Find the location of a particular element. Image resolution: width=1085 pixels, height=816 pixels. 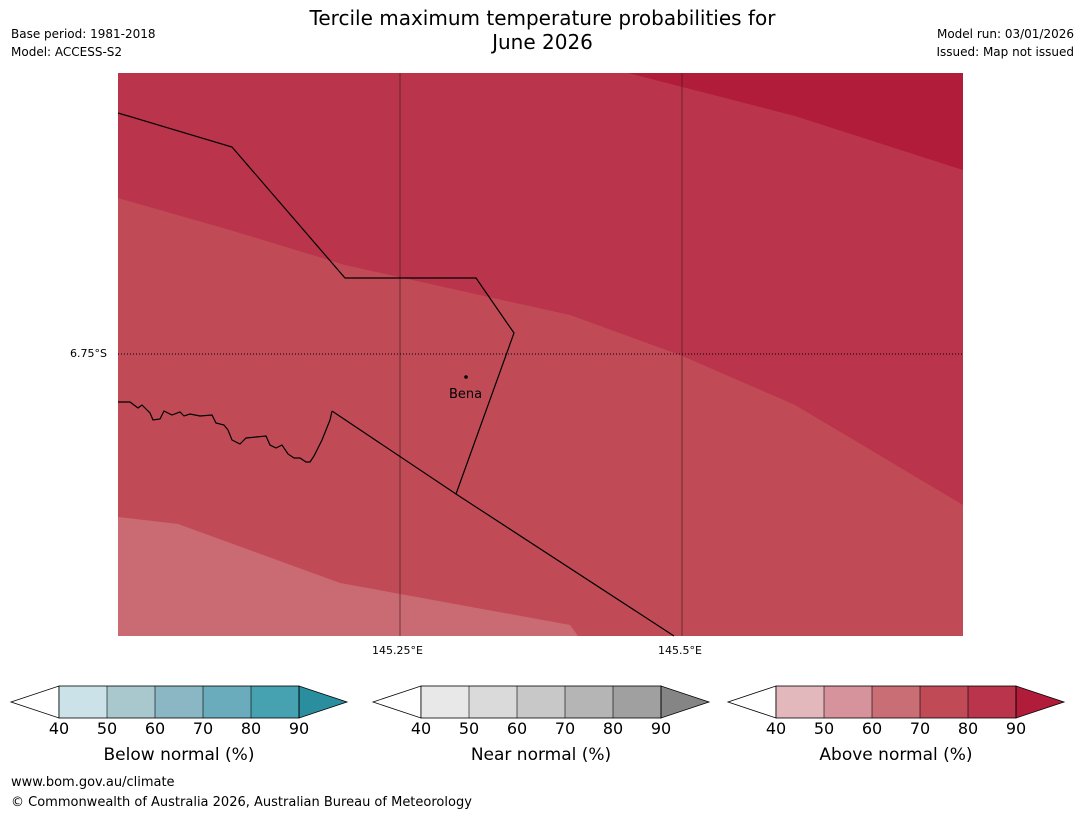

cb-above-tick: 70 is located at coordinates (920, 728).